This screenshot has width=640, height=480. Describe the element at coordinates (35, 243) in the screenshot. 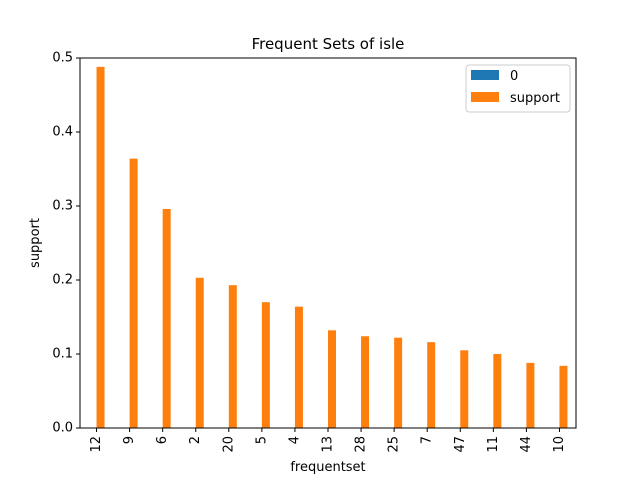

I see `y-axis-label: support` at that location.